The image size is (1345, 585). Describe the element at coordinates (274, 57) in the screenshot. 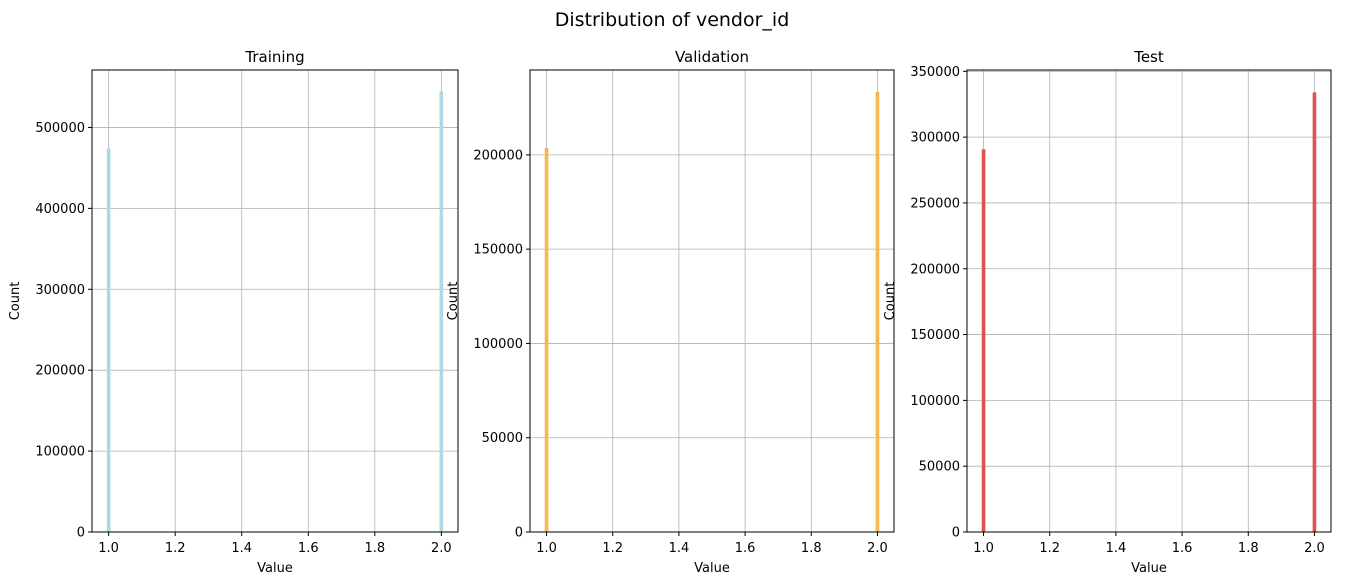

I see `panel-title: Training` at that location.